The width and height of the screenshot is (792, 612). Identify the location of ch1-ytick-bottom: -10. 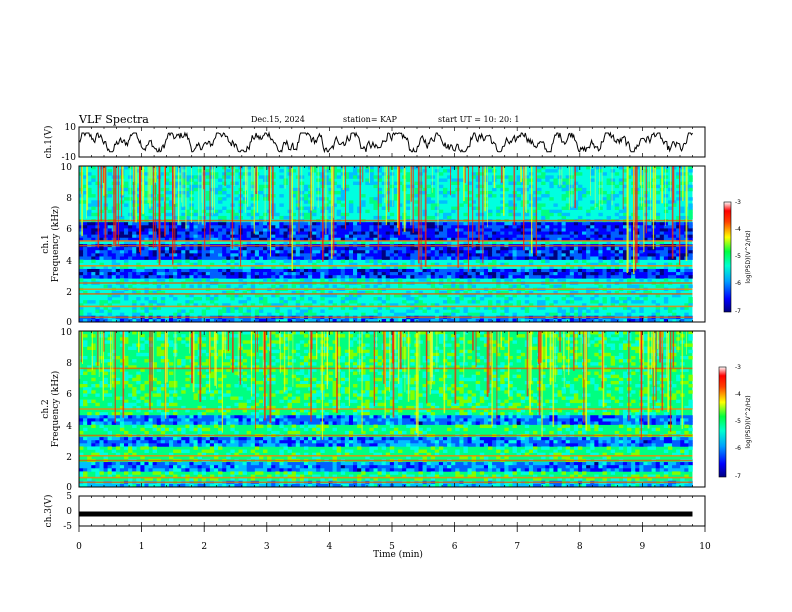
(69, 158).